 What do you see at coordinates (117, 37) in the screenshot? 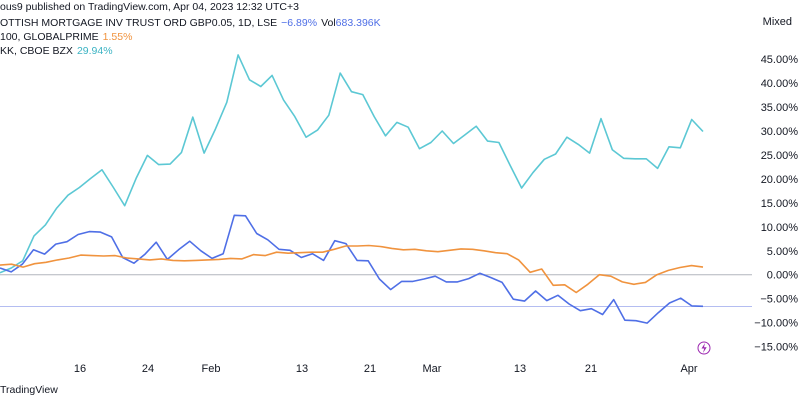
I see `legend-change: 1.55%` at bounding box center [117, 37].